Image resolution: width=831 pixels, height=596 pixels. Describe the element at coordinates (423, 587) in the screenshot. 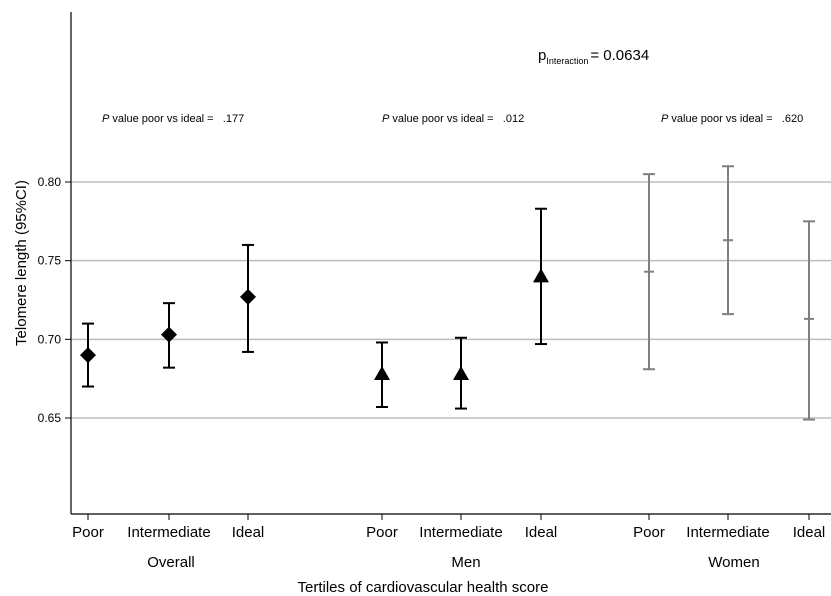

I see `x-axis-label: Tertiles of cardiovascular health score` at that location.